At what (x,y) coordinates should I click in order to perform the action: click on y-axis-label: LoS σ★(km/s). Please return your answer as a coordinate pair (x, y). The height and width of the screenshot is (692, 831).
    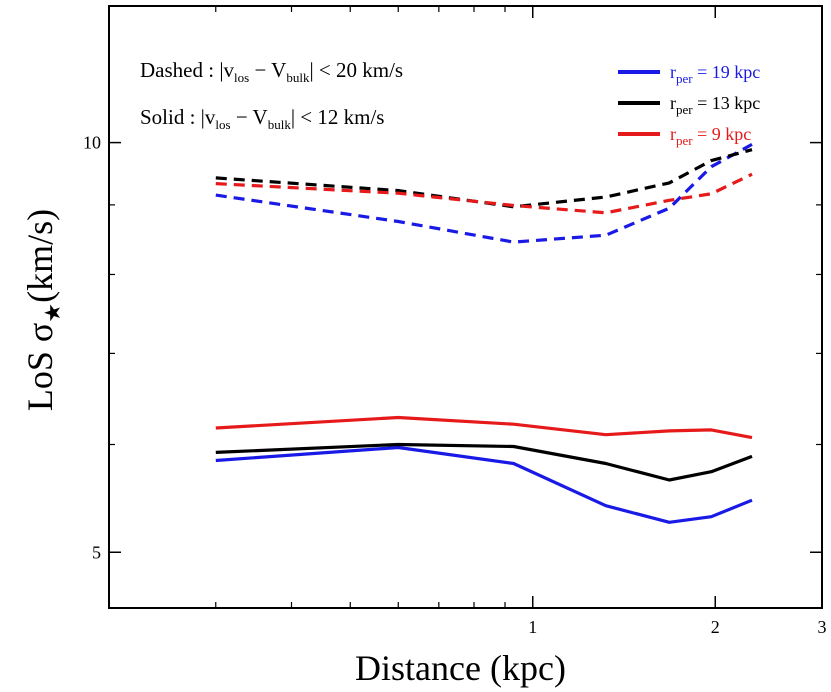
    Looking at the image, I should click on (42, 310).